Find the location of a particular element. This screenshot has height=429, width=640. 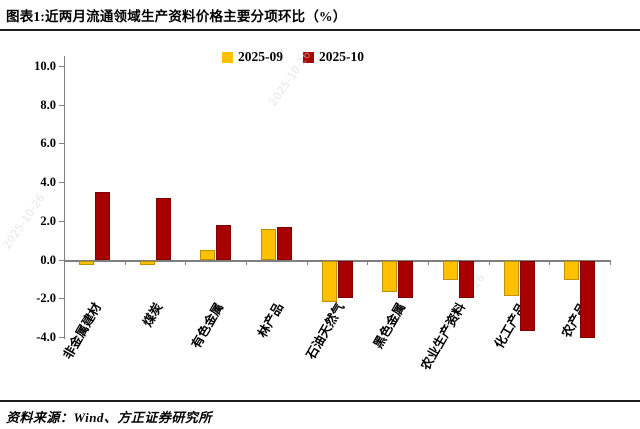

bar-2025-10-煤炭 is located at coordinates (163, 229).